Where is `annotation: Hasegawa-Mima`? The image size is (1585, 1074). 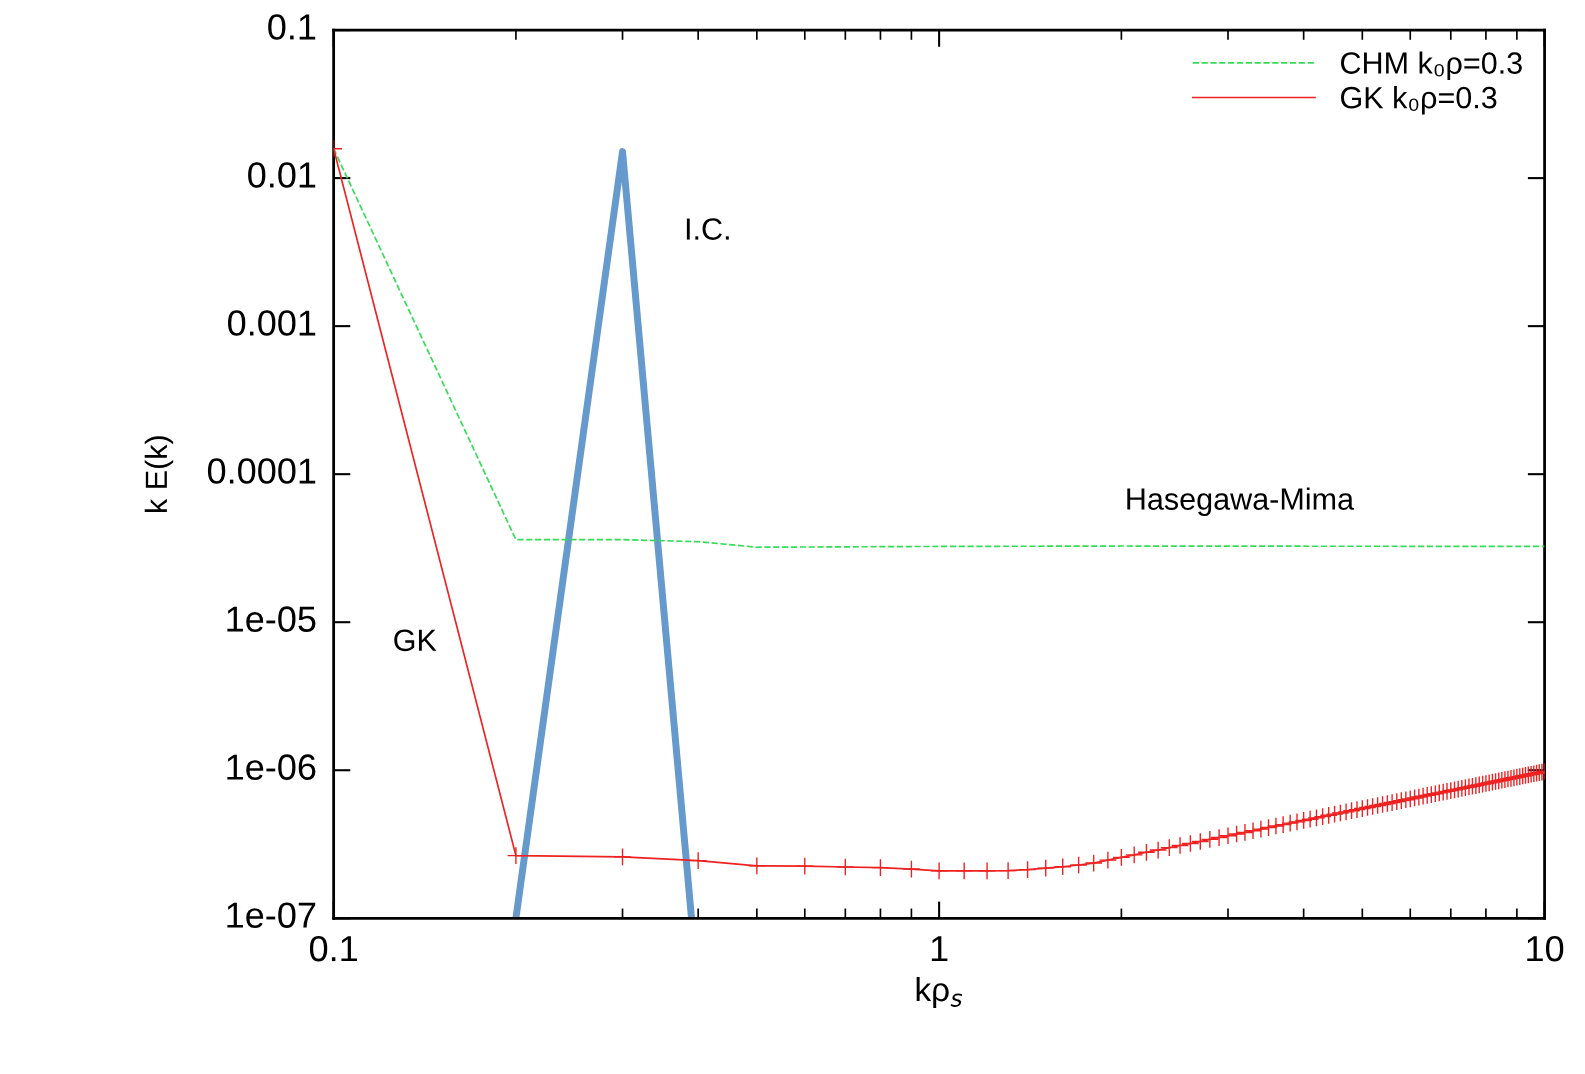 annotation: Hasegawa-Mima is located at coordinates (1241, 501).